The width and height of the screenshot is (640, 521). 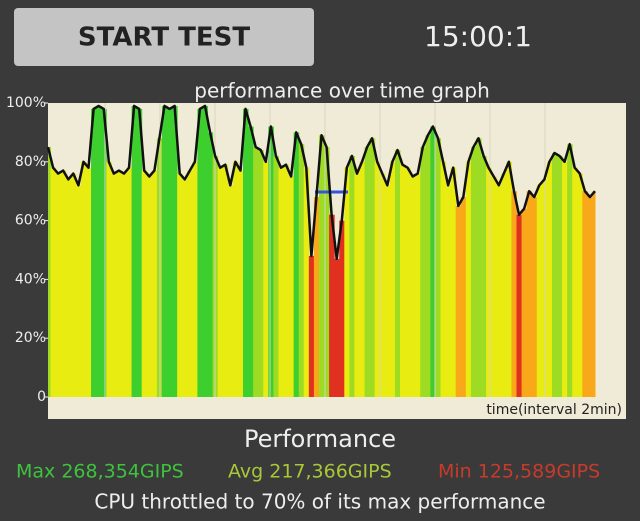 What do you see at coordinates (41, 397) in the screenshot?
I see `y-tick-label: 0` at bounding box center [41, 397].